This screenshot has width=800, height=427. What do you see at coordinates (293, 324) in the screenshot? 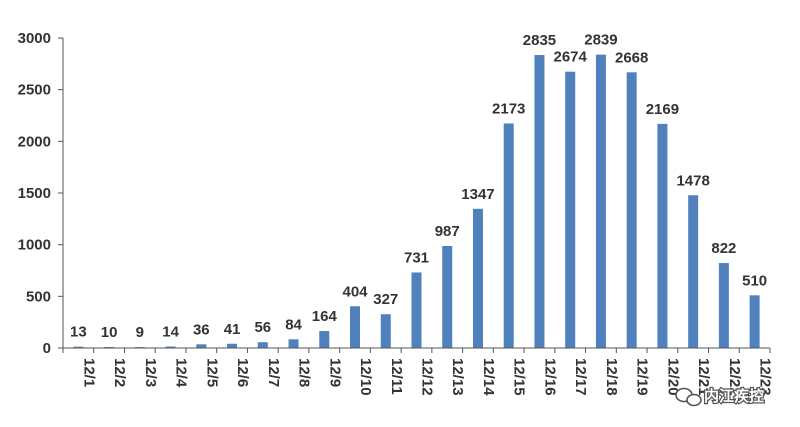
I see `data-label: 84` at bounding box center [293, 324].